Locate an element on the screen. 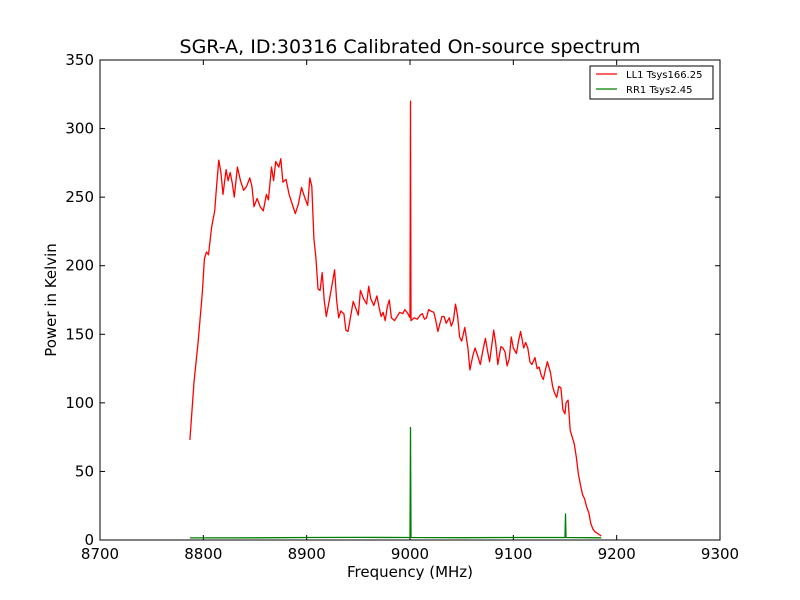  x-tick-label: 9000 is located at coordinates (410, 554).